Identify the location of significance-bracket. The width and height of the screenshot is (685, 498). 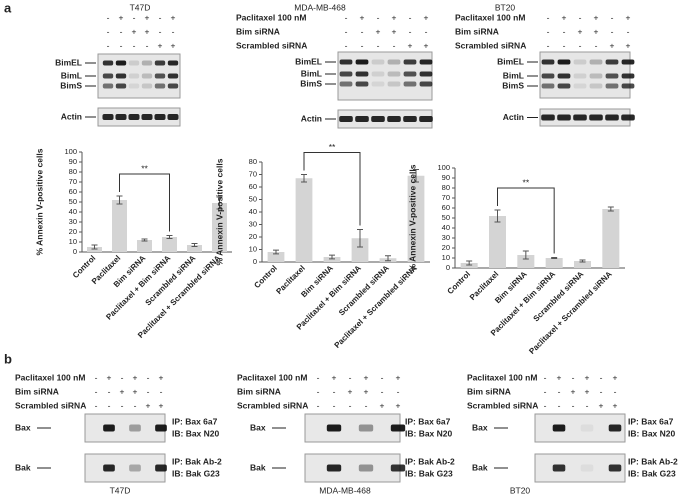
(526, 220).